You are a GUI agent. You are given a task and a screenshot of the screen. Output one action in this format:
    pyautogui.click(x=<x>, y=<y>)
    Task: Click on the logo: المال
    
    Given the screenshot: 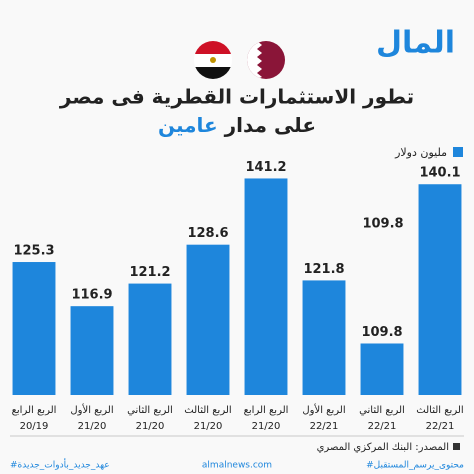 What is the action you would take?
    pyautogui.click(x=415, y=43)
    